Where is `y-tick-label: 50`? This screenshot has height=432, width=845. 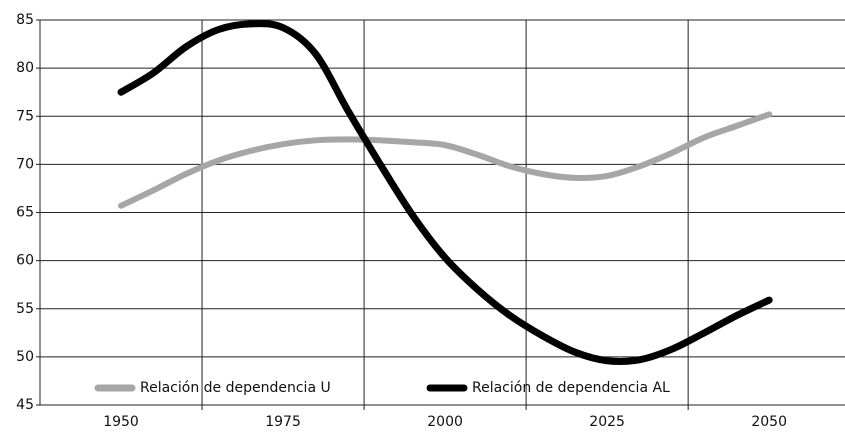
y-tick-label: 50 is located at coordinates (25, 357).